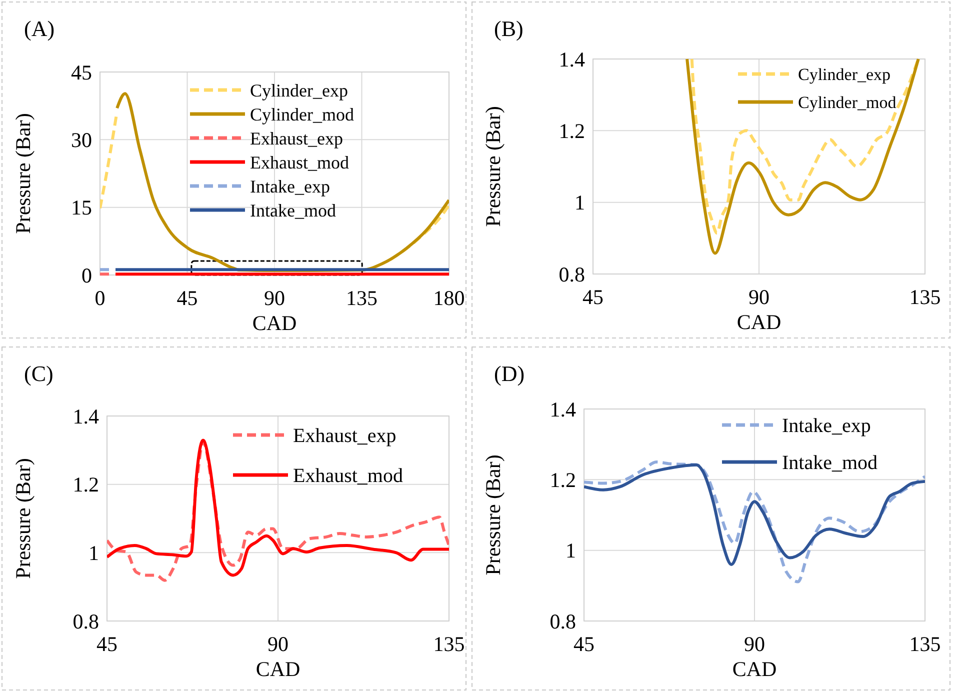 Image resolution: width=953 pixels, height=693 pixels. Describe the element at coordinates (81, 208) in the screenshot. I see `y-tick-label: 15` at that location.